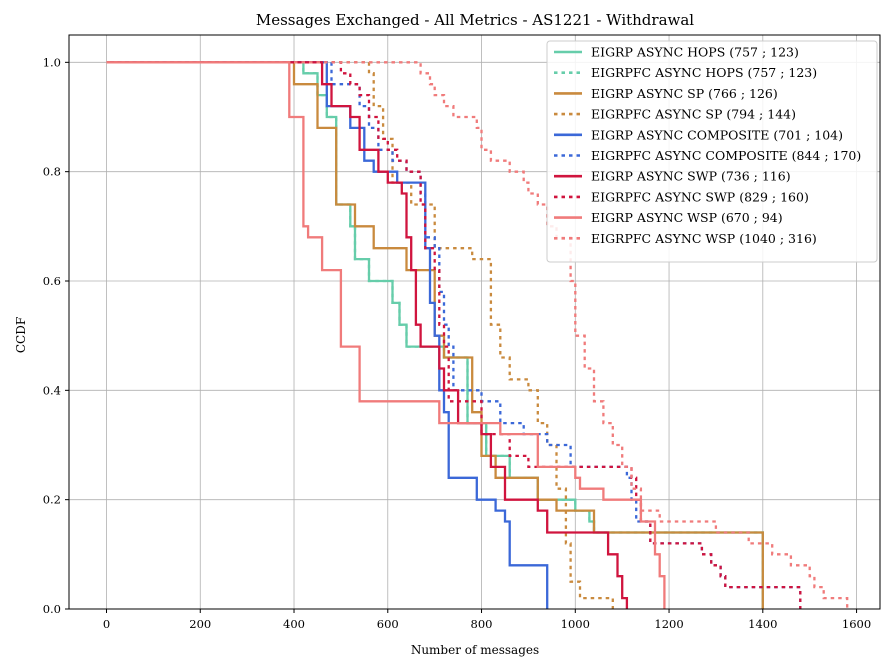  I want to click on x-tick-label: 800, so click(482, 624).